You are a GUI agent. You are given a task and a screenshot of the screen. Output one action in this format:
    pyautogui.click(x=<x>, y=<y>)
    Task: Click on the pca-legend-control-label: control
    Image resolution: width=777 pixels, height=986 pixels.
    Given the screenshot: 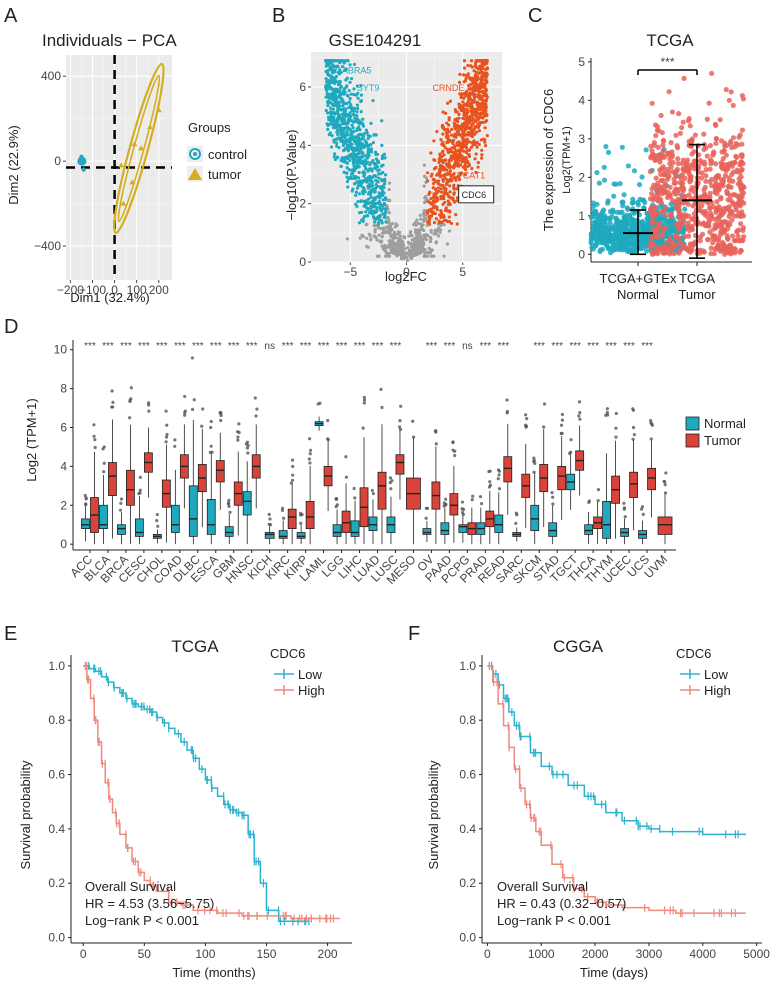 What is the action you would take?
    pyautogui.click(x=227, y=154)
    